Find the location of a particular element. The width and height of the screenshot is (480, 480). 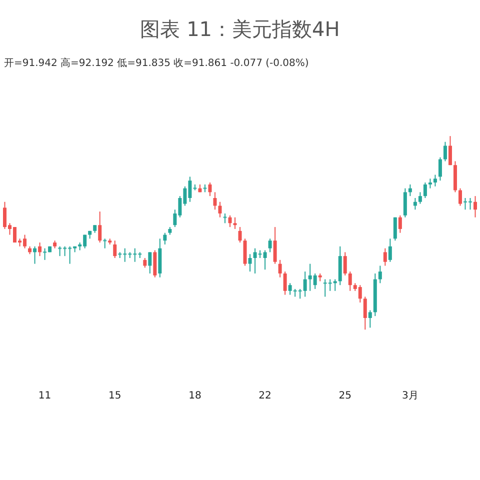

text: 开=91.942 高=92.192 低=91.835 收=91.861 -0.077 (-0.08%) is located at coordinates (156, 63).